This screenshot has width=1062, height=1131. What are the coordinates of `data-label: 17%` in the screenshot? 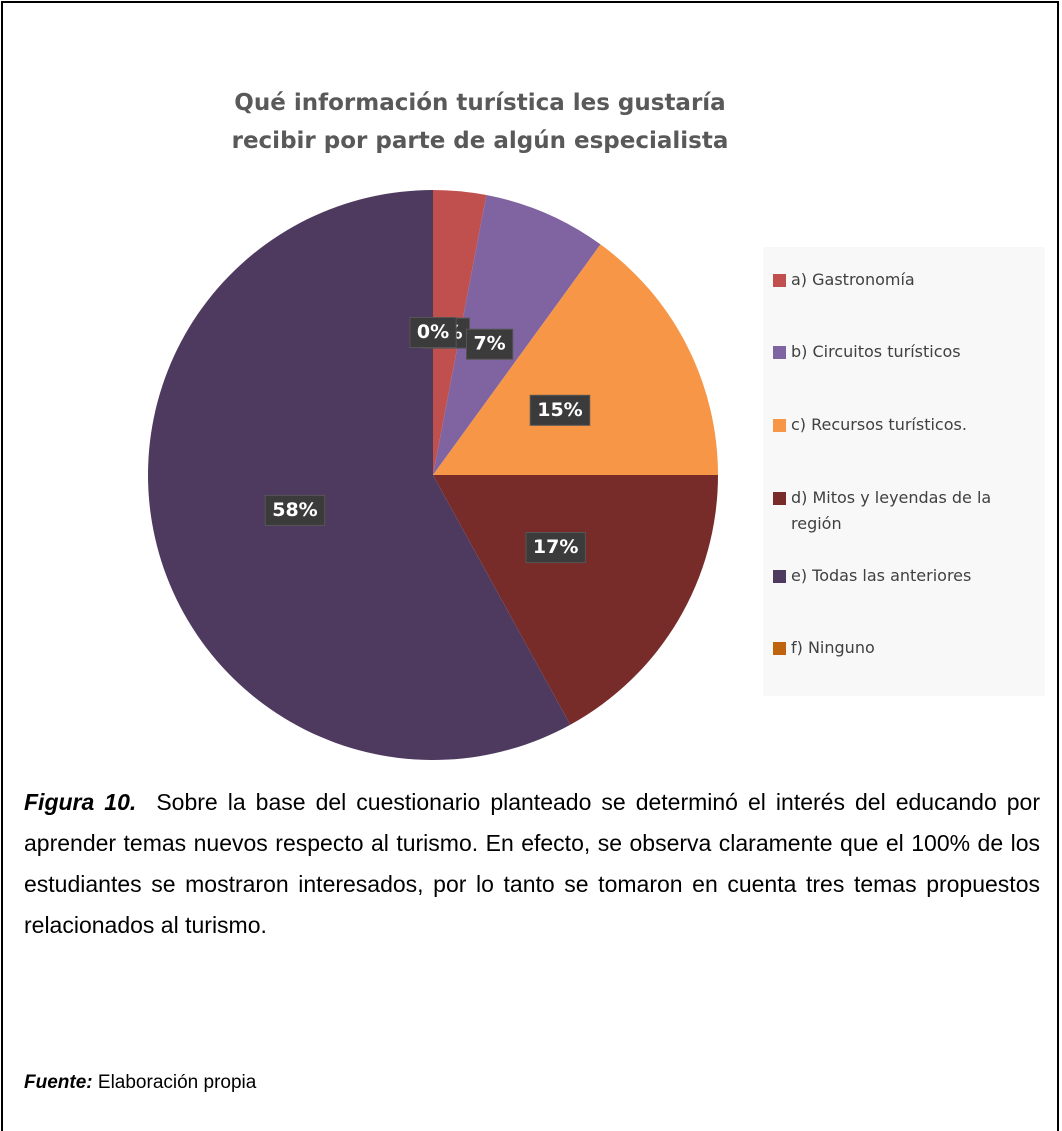 It's located at (555, 548).